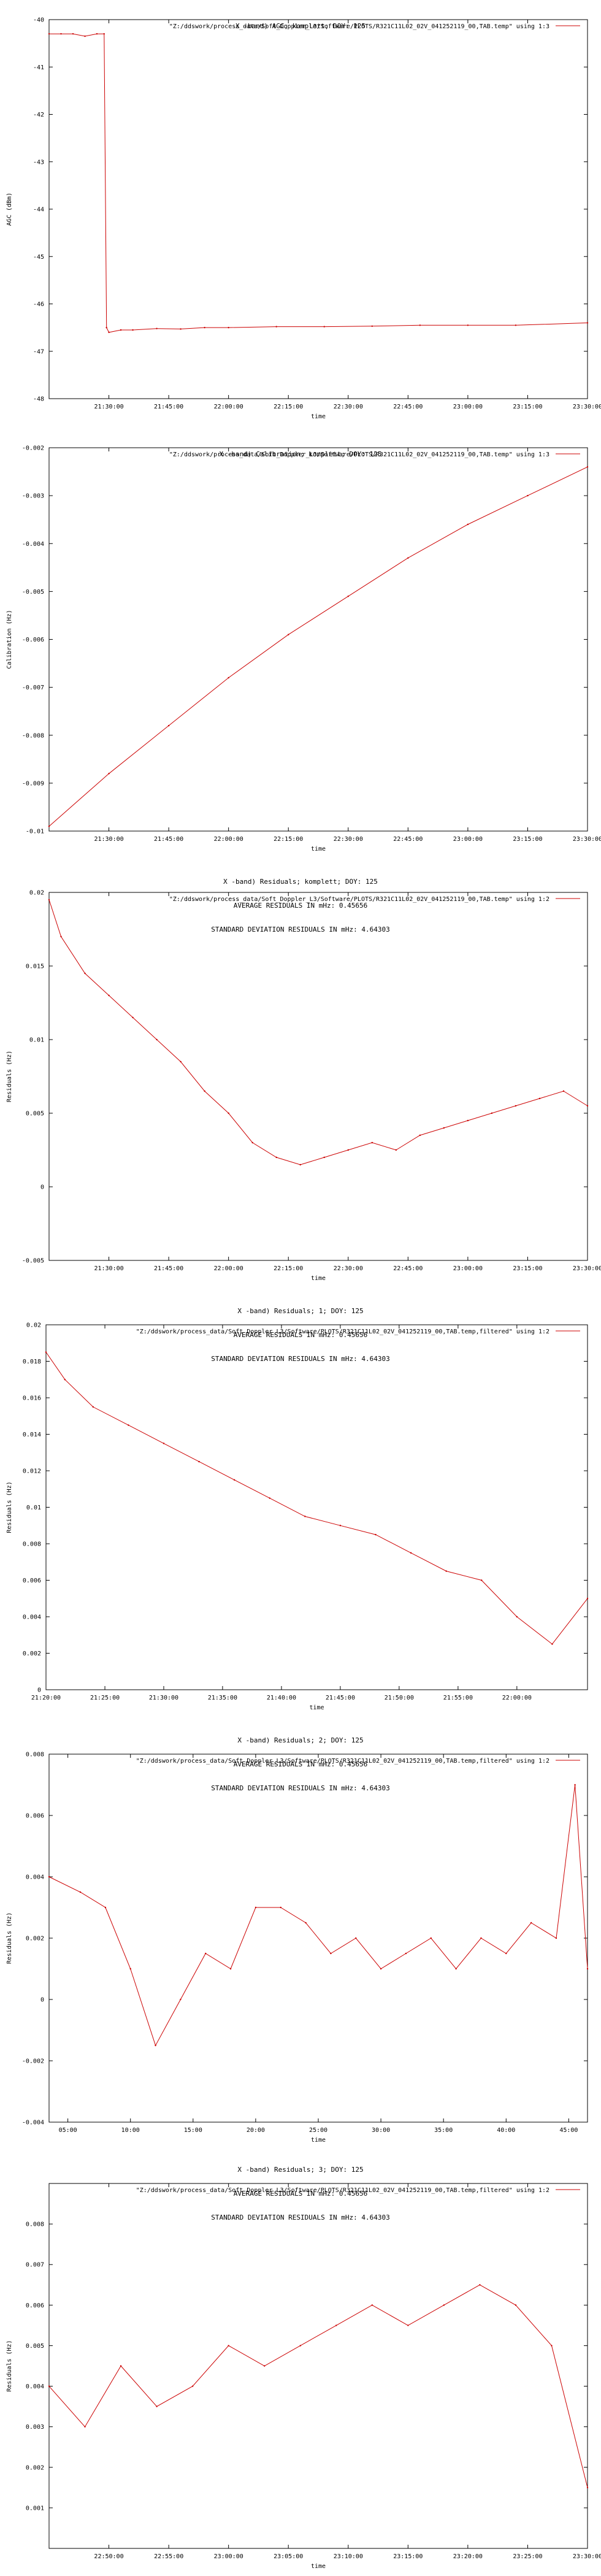 Image resolution: width=601 pixels, height=2576 pixels. I want to click on chart-title-line: X -band) Calibration; komplett; DOY: 125, so click(301, 454).